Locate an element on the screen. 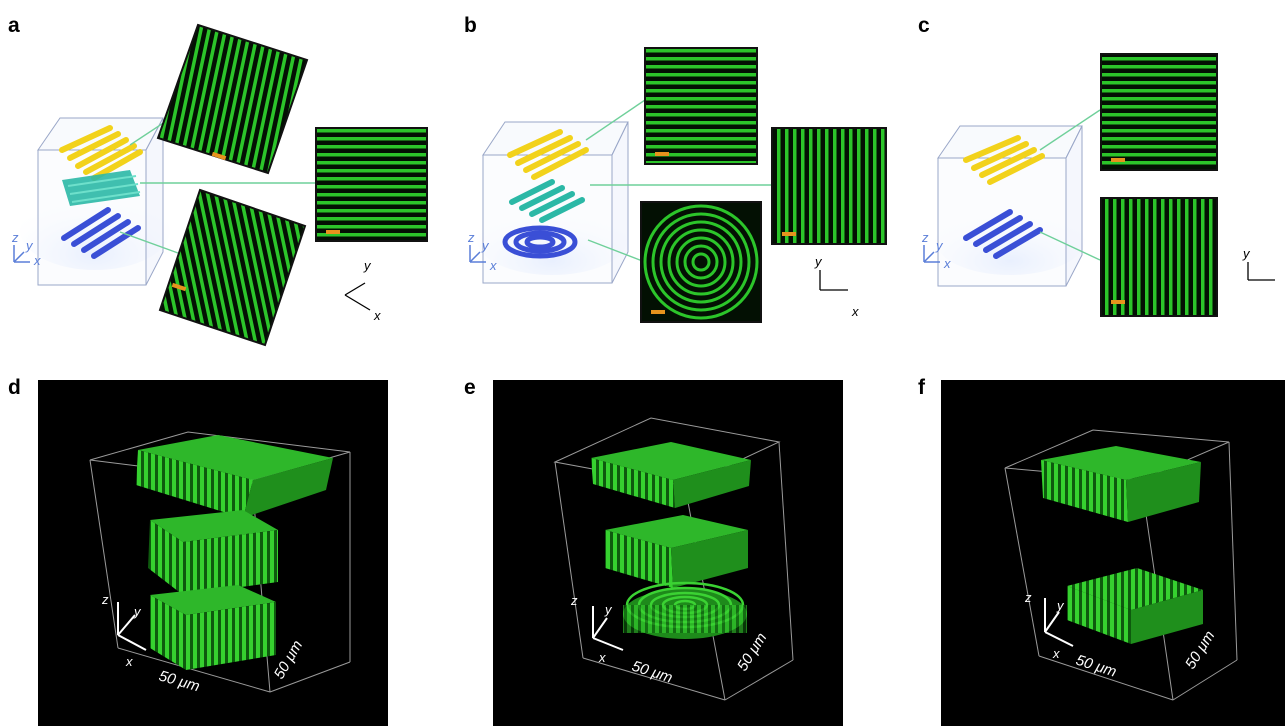  panel-label-e: e is located at coordinates (470, 387).